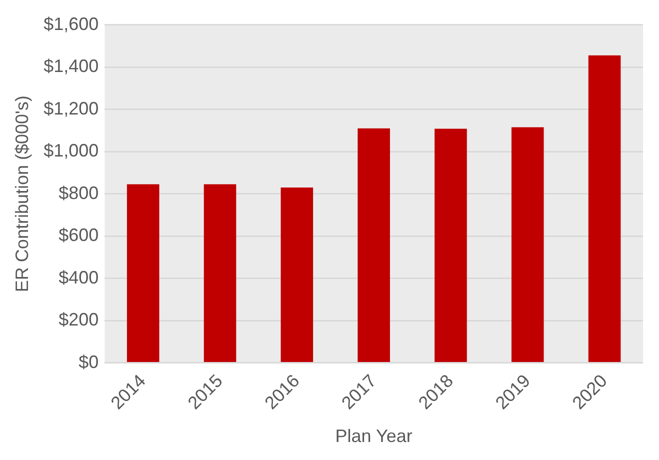  Describe the element at coordinates (71, 108) in the screenshot. I see `y-tick-label: $1,200` at that location.